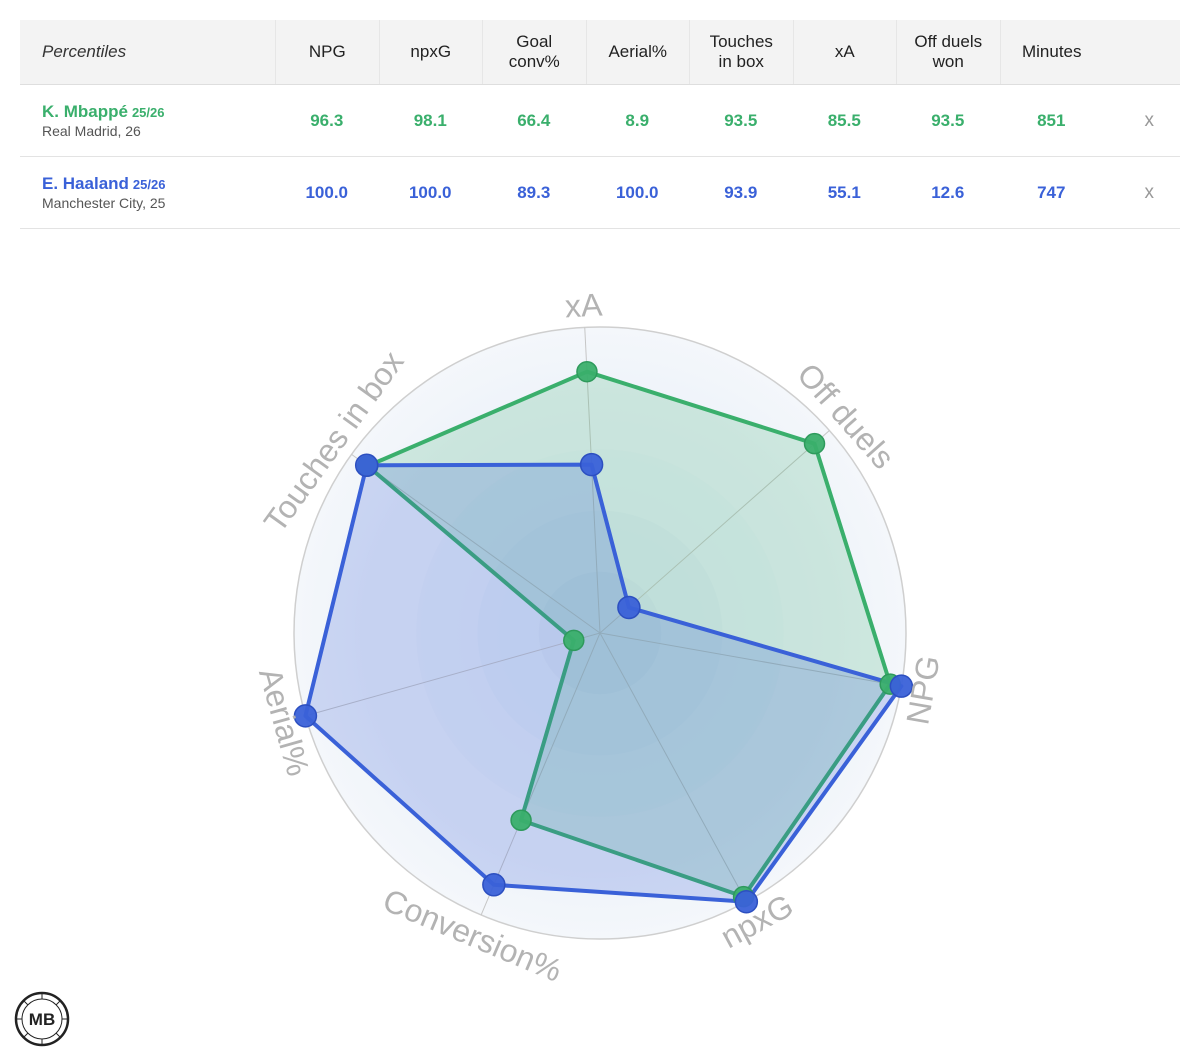 This screenshot has width=1200, height=1063. I want to click on player-team: Real Madrid, 26, so click(91, 131).